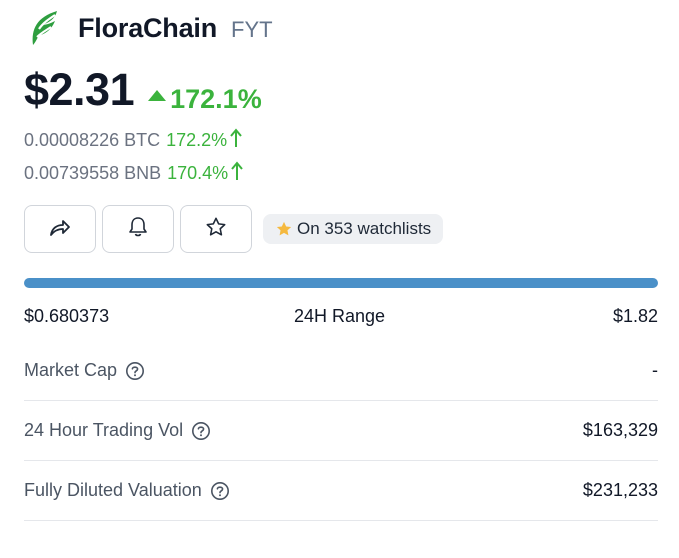  I want to click on coin-name: FloraChain, so click(148, 27).